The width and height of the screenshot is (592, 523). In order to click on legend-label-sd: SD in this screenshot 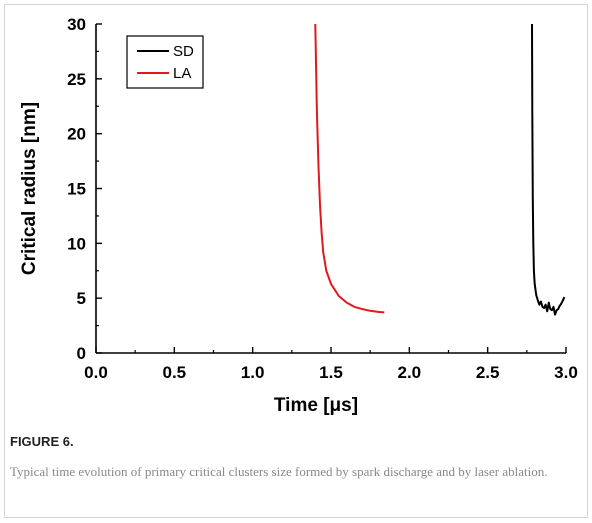, I will do `click(183, 51)`.